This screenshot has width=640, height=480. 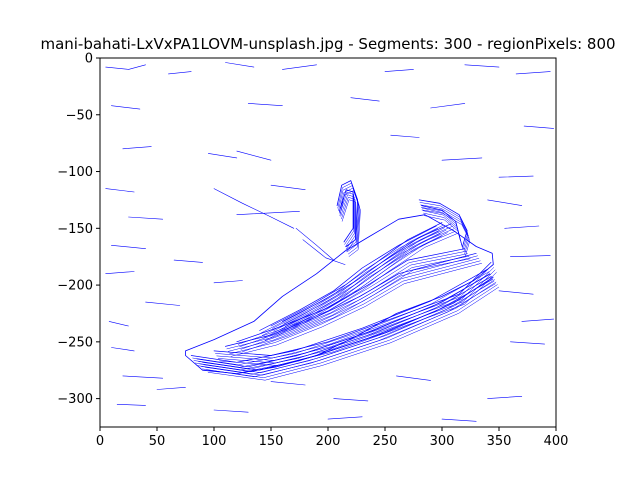 What do you see at coordinates (79, 115) in the screenshot?
I see `y-tick-label: −50` at bounding box center [79, 115].